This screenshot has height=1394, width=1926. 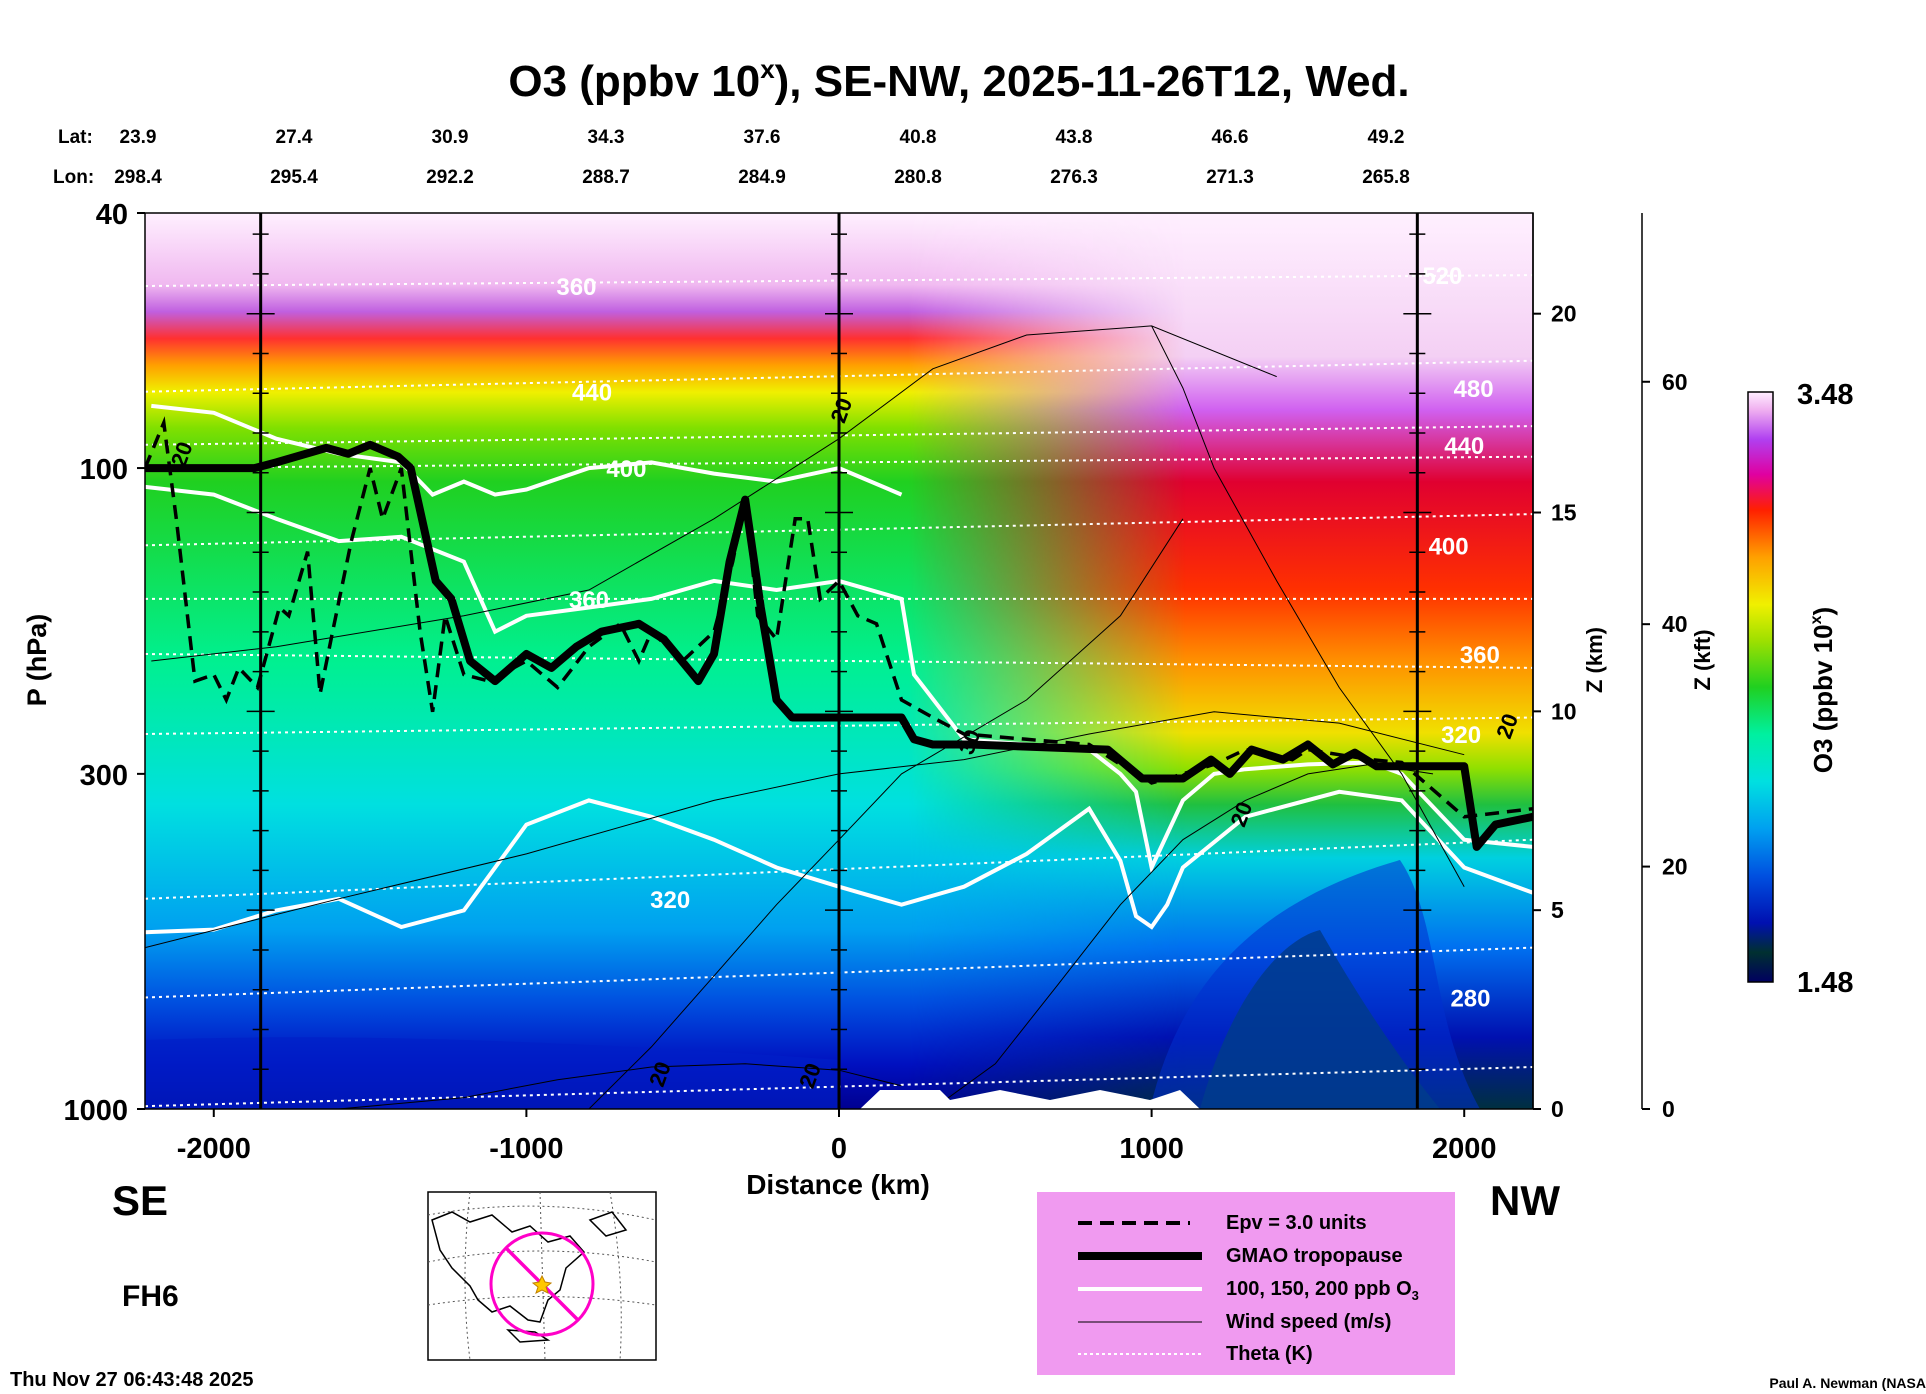 What do you see at coordinates (294, 137) in the screenshot?
I see `lat-value: 27.4` at bounding box center [294, 137].